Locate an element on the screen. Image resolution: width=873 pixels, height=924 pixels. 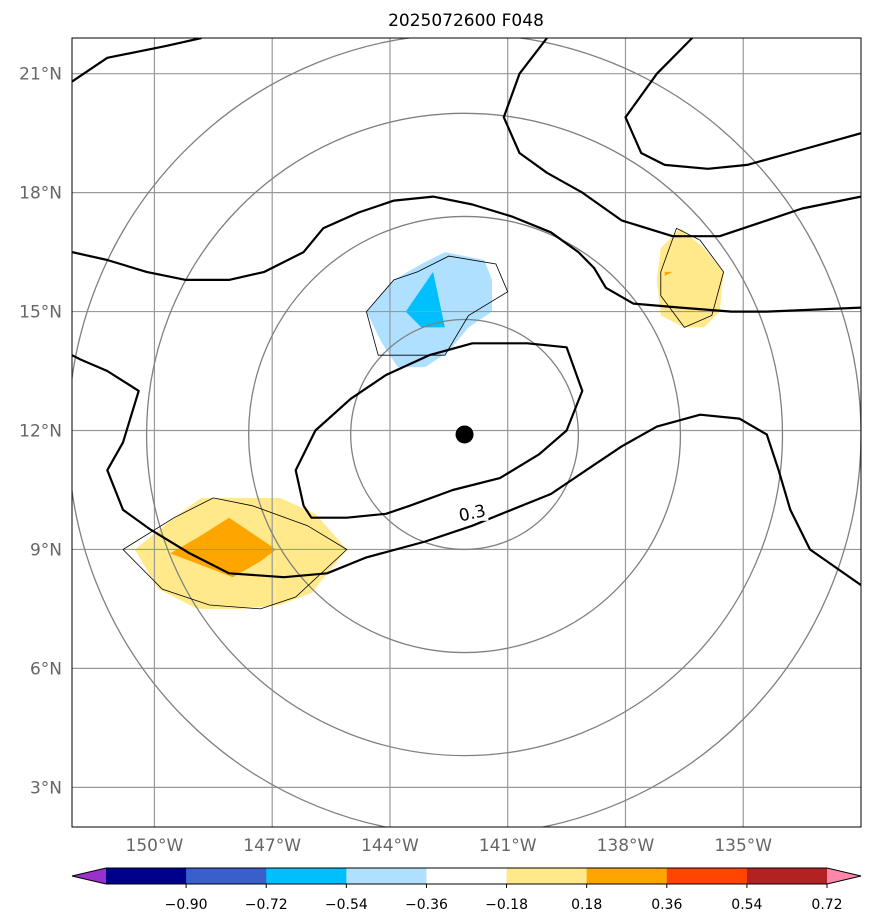
x-tick-label-3: 141°W is located at coordinates (508, 846).